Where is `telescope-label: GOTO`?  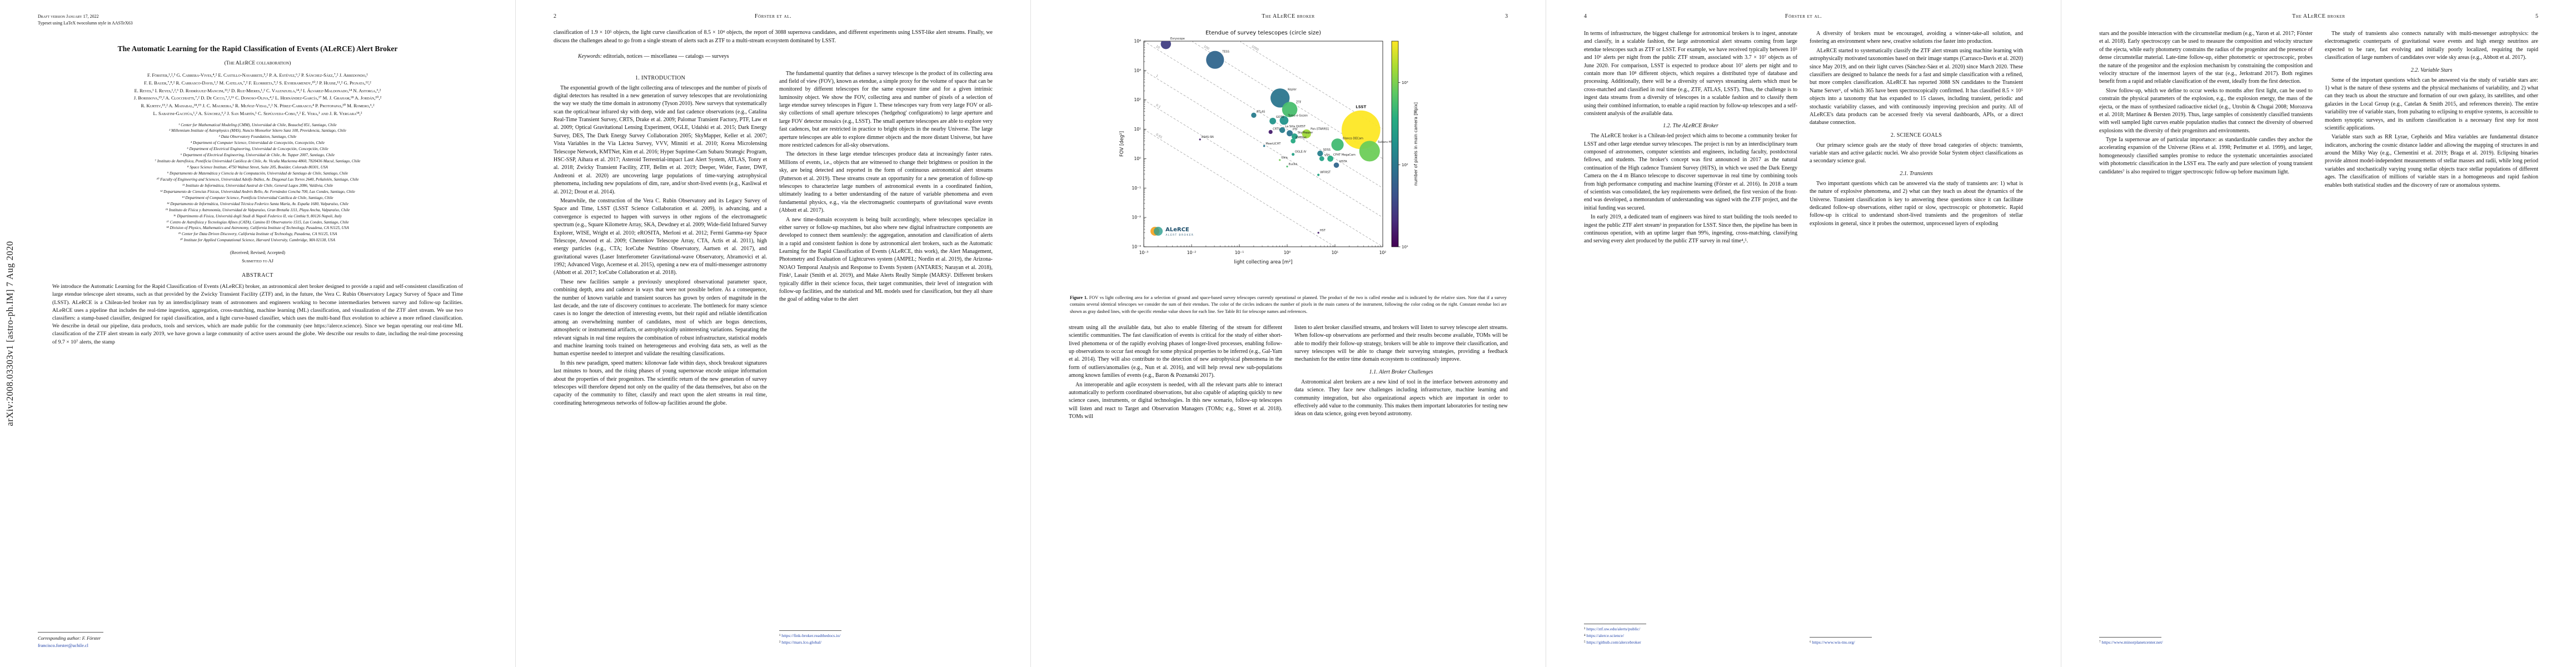 telescope-label: GOTO is located at coordinates (1280, 117).